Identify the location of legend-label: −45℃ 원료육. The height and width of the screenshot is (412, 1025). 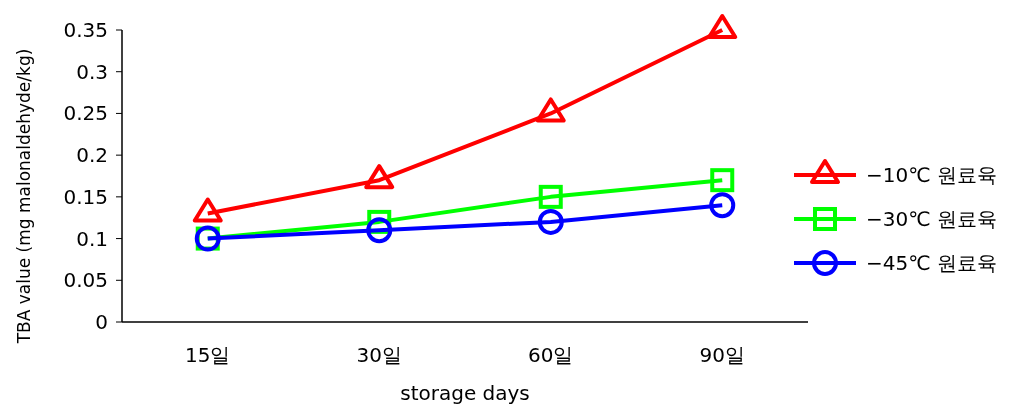
(932, 263).